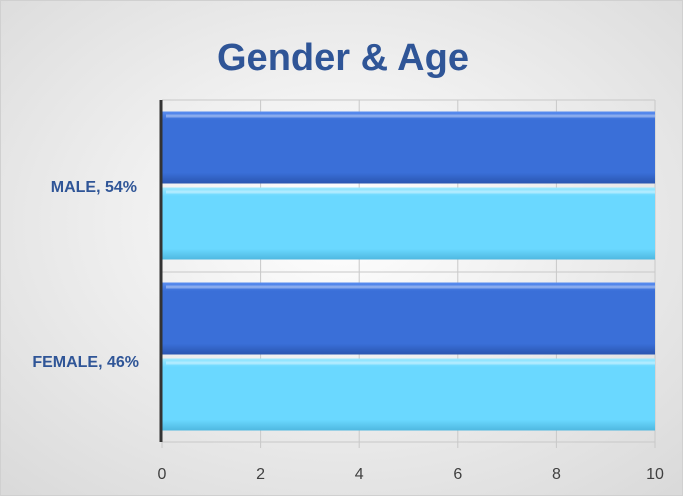 The height and width of the screenshot is (501, 683). What do you see at coordinates (343, 58) in the screenshot?
I see `chart-title: Gender & Age` at bounding box center [343, 58].